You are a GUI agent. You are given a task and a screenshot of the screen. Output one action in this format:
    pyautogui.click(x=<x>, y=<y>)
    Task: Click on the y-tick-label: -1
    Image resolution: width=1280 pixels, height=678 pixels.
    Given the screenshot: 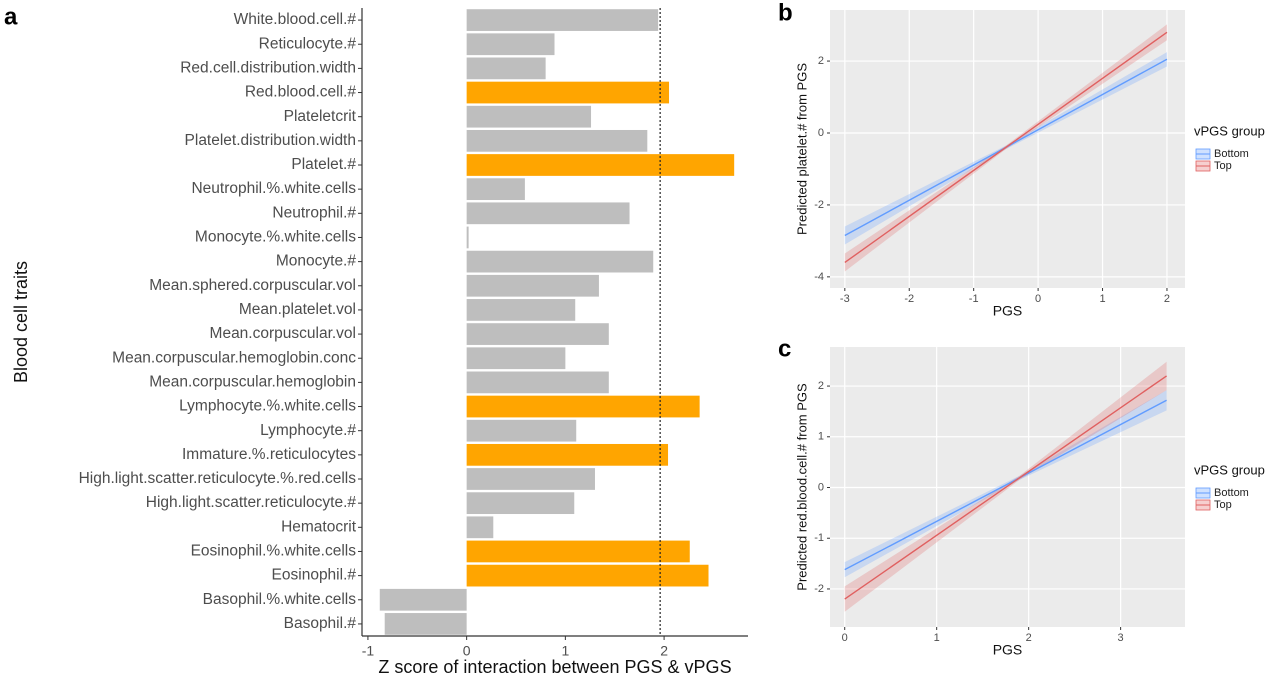 What is the action you would take?
    pyautogui.click(x=819, y=538)
    